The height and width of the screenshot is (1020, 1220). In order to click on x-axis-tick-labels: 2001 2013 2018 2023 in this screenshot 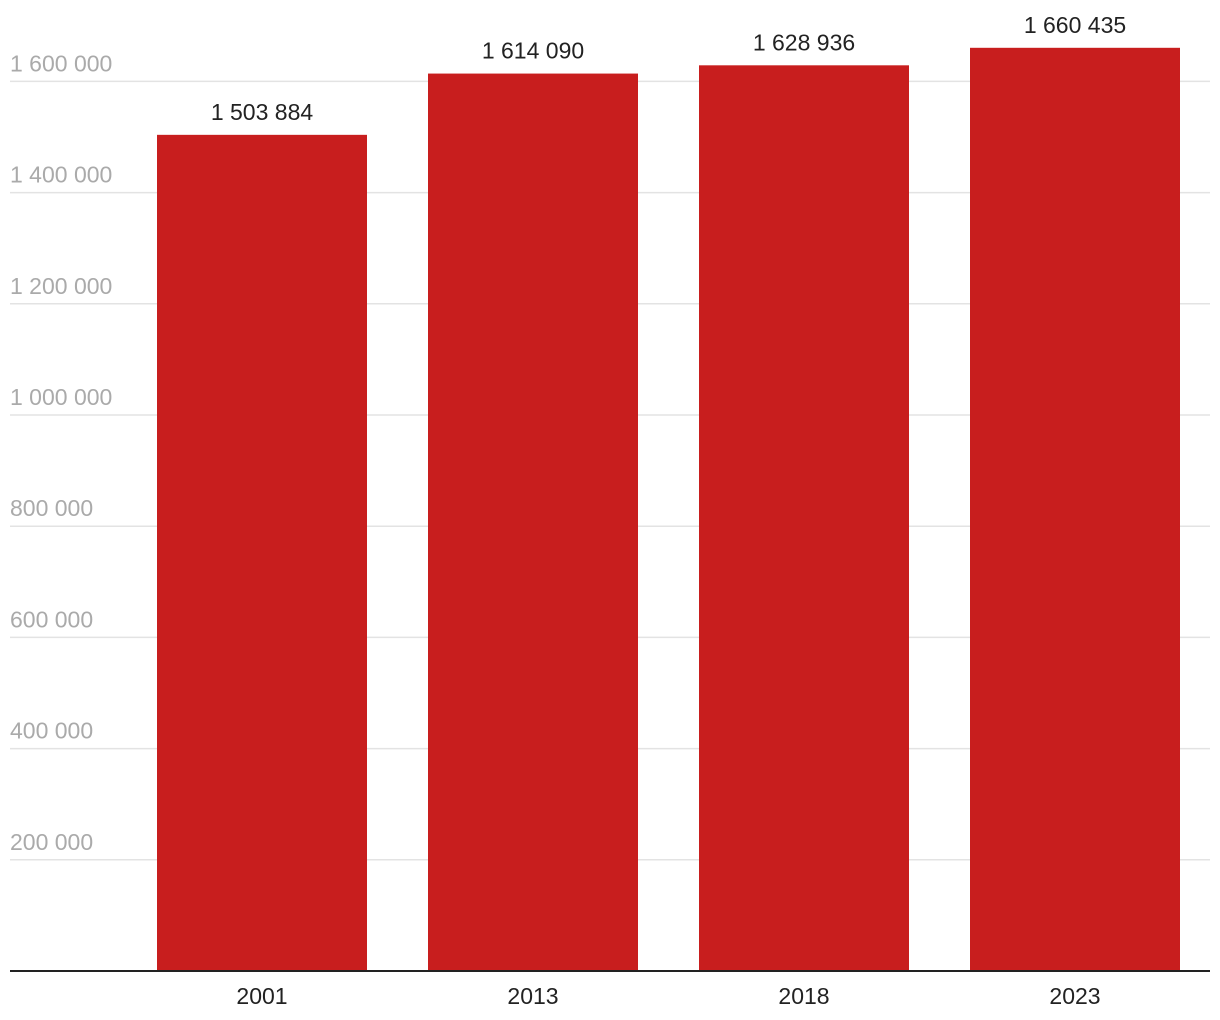, I will do `click(668, 996)`.